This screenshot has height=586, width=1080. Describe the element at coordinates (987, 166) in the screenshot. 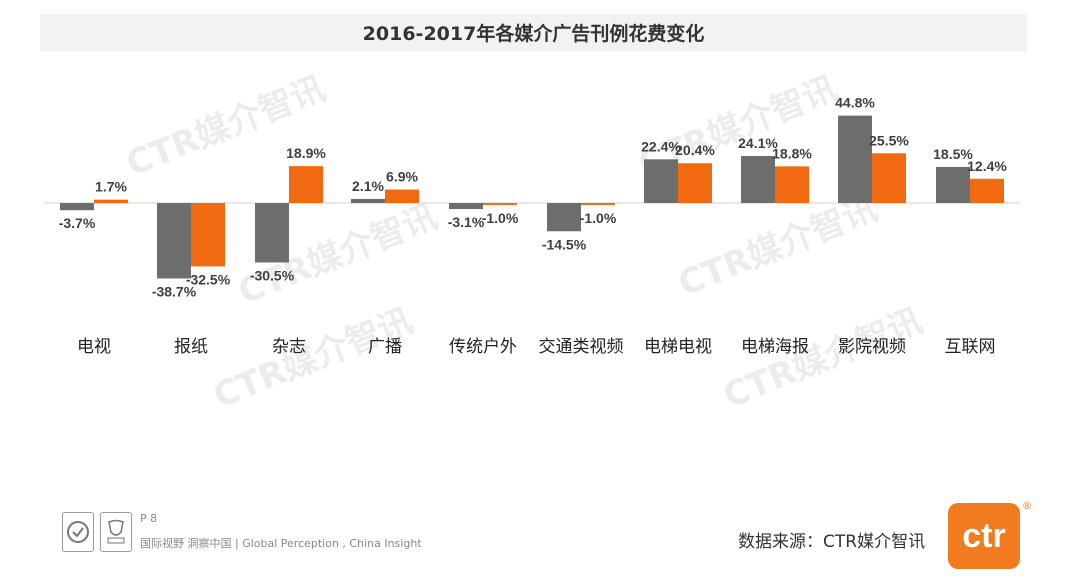

I see `data-label: 12.4%` at that location.